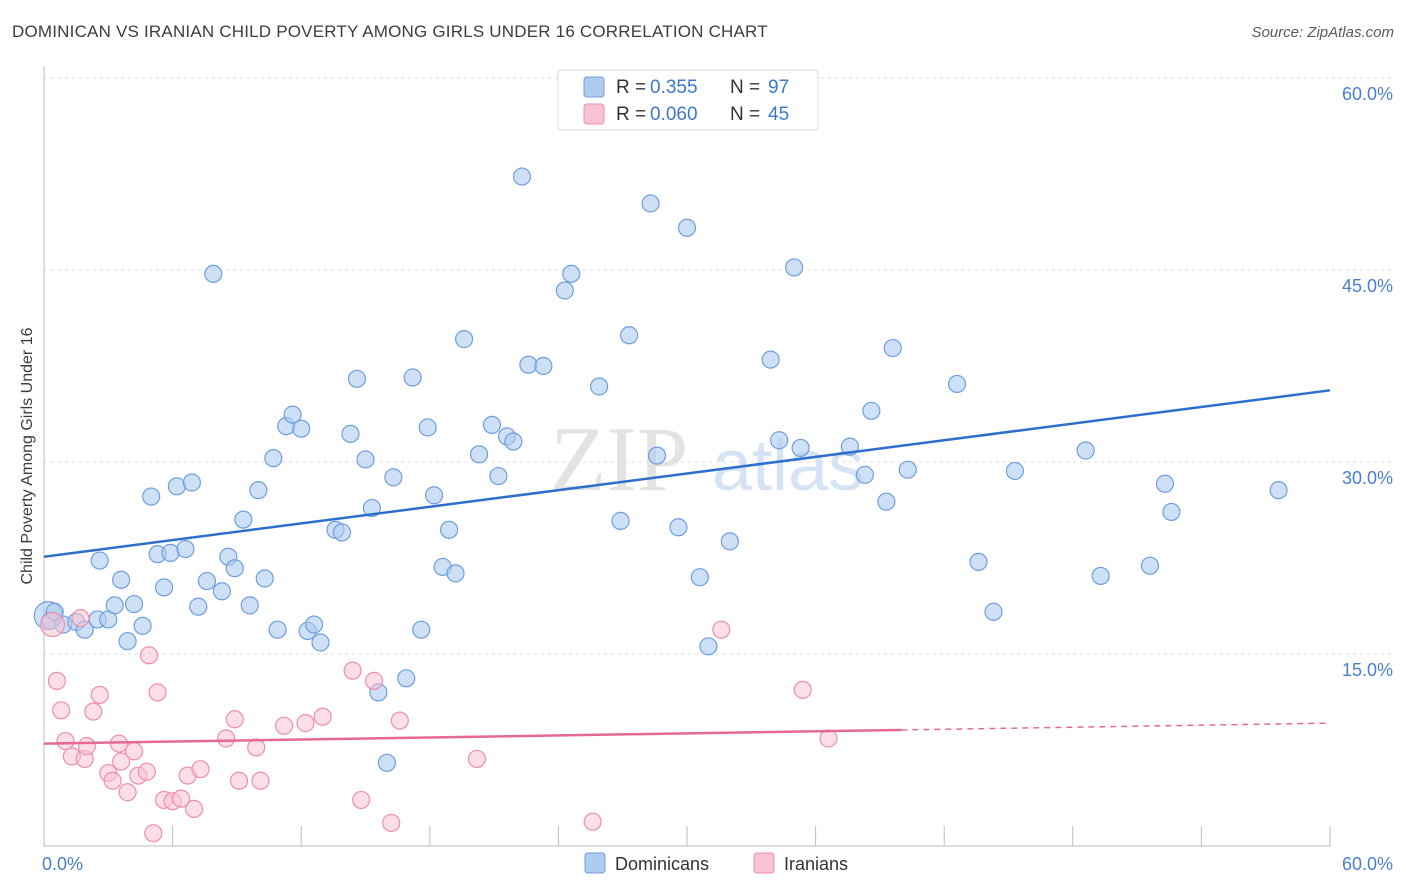  What do you see at coordinates (745, 87) in the screenshot?
I see `legend-n-label: N =` at bounding box center [745, 87].